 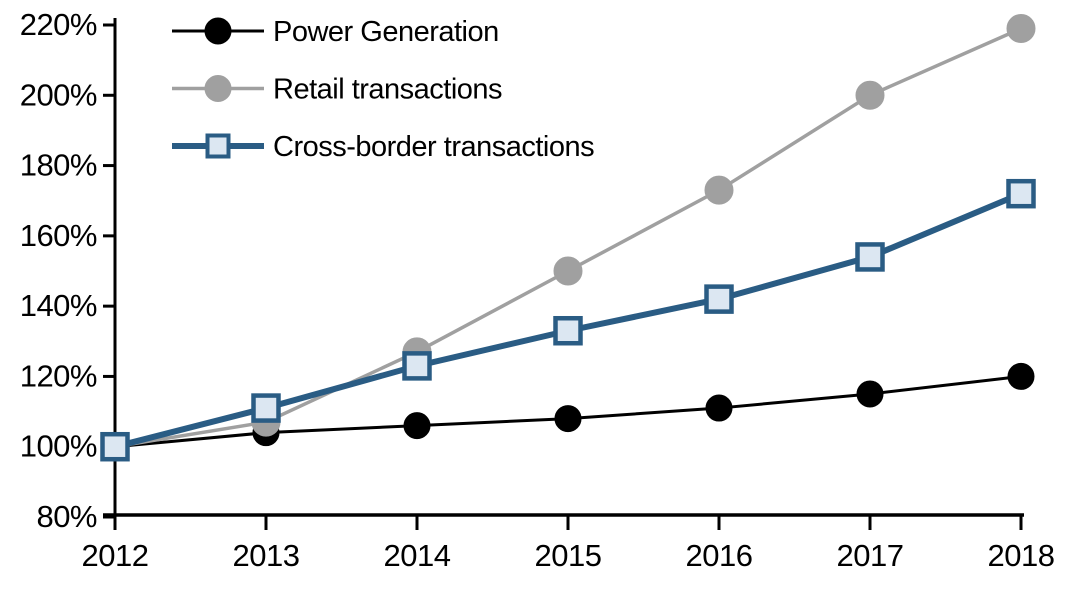 I want to click on legend-item-power-generation: Power Generation, so click(x=335, y=32).